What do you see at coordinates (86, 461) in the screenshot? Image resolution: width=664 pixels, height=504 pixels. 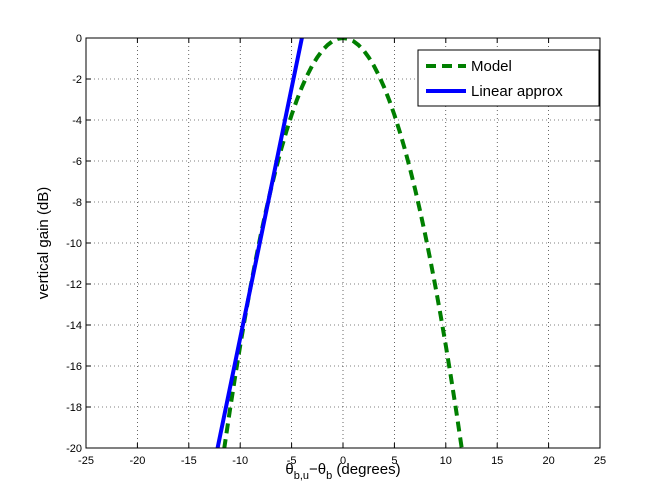 I see `x-tick-label: -25` at bounding box center [86, 461].